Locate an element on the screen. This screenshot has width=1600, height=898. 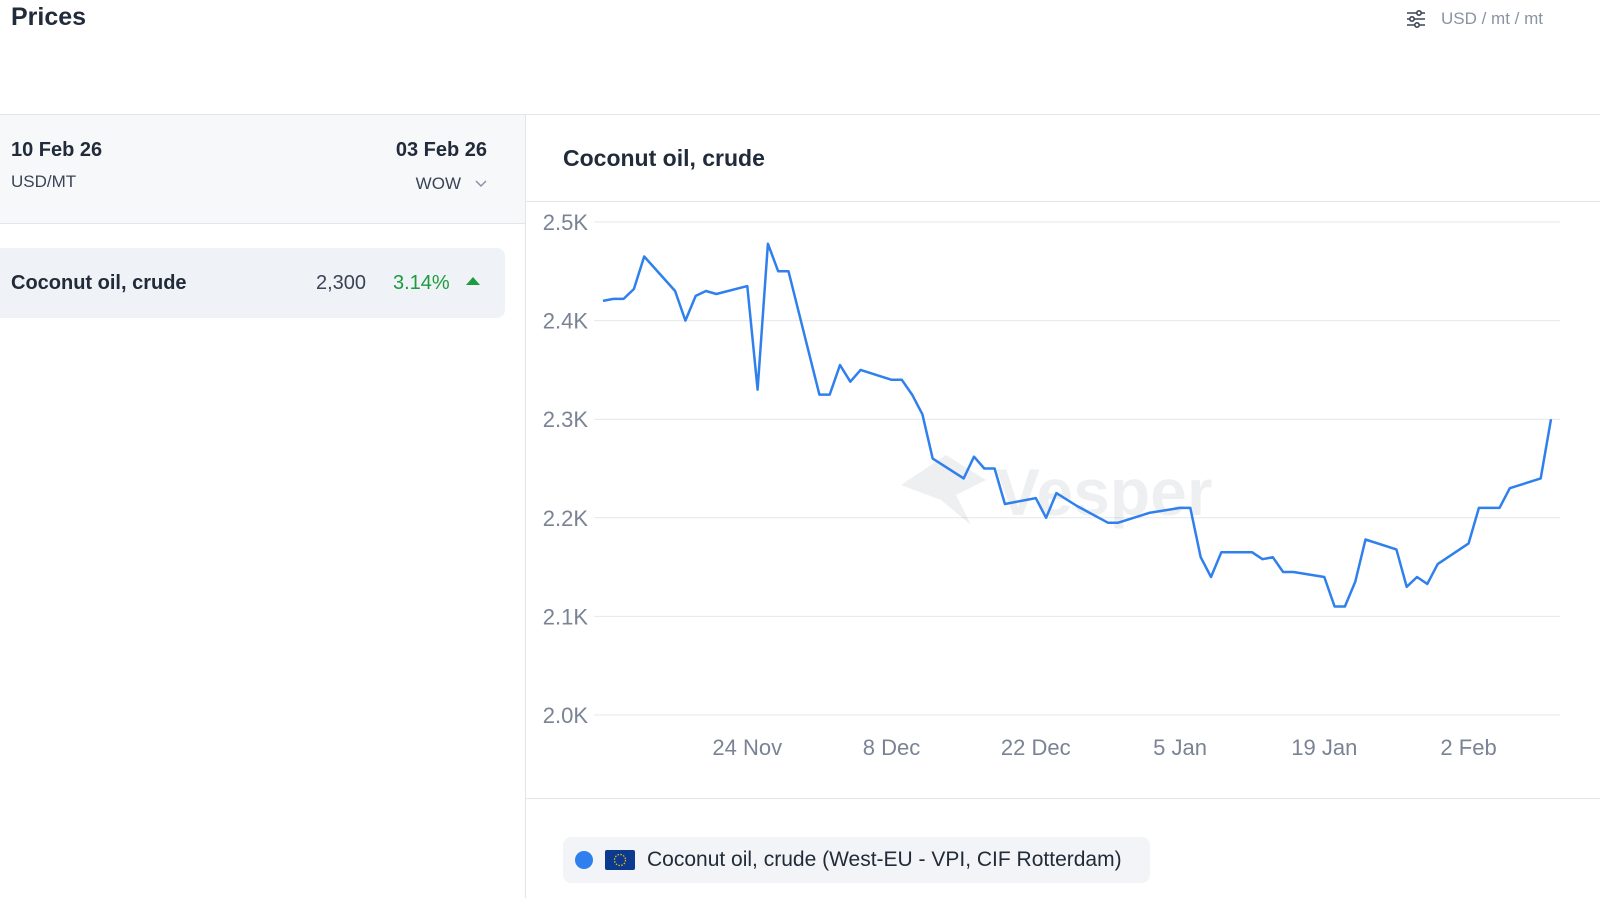
x-axis: 24 Nov 8 Dec 22 Dec 5 Jan 19 Jan 2 Feb is located at coordinates (1104, 747).